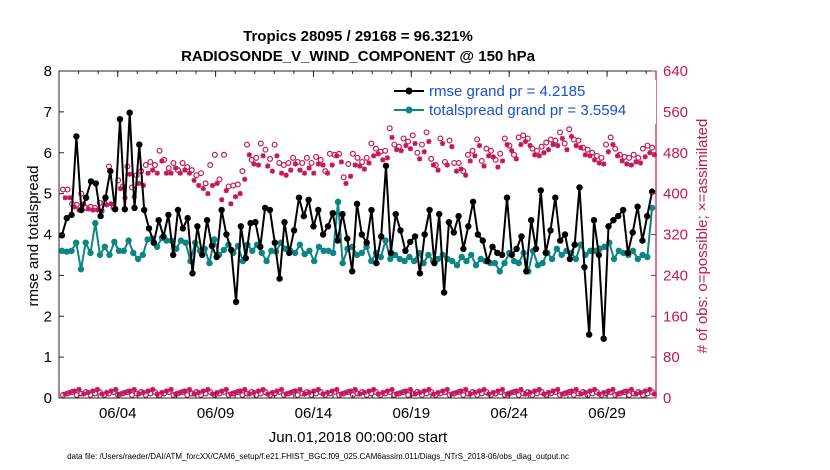 The image size is (830, 470). What do you see at coordinates (358, 437) in the screenshot?
I see `x-axis-label: Jun.01,2018 00:00:00 start` at bounding box center [358, 437].